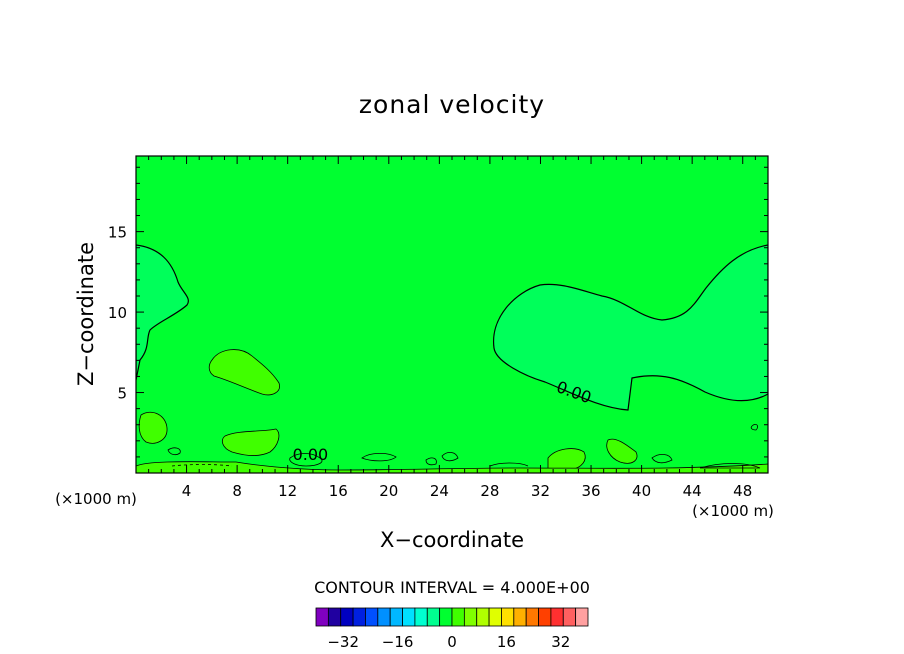 Image resolution: width=904 pixels, height=654 pixels. Describe the element at coordinates (742, 491) in the screenshot. I see `x-tick-label: 48` at that location.